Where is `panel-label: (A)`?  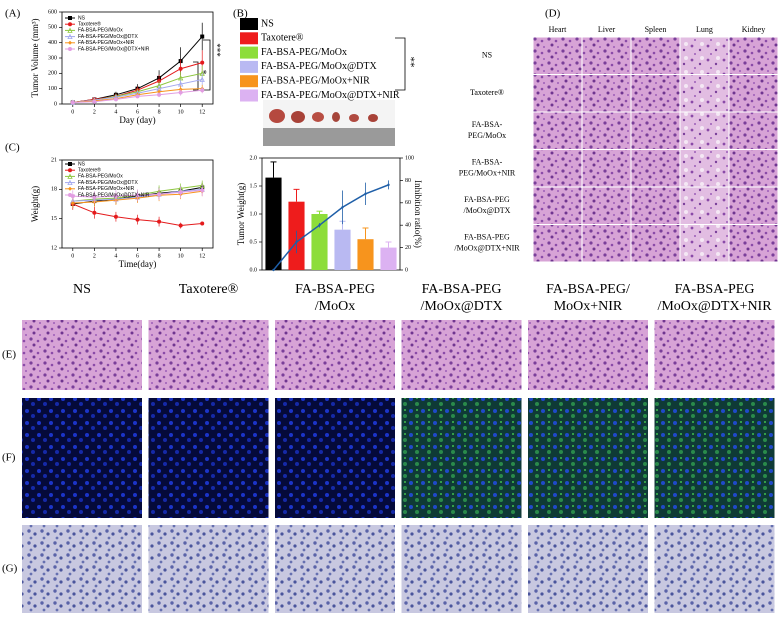 panel-label: (A) is located at coordinates (13, 14).